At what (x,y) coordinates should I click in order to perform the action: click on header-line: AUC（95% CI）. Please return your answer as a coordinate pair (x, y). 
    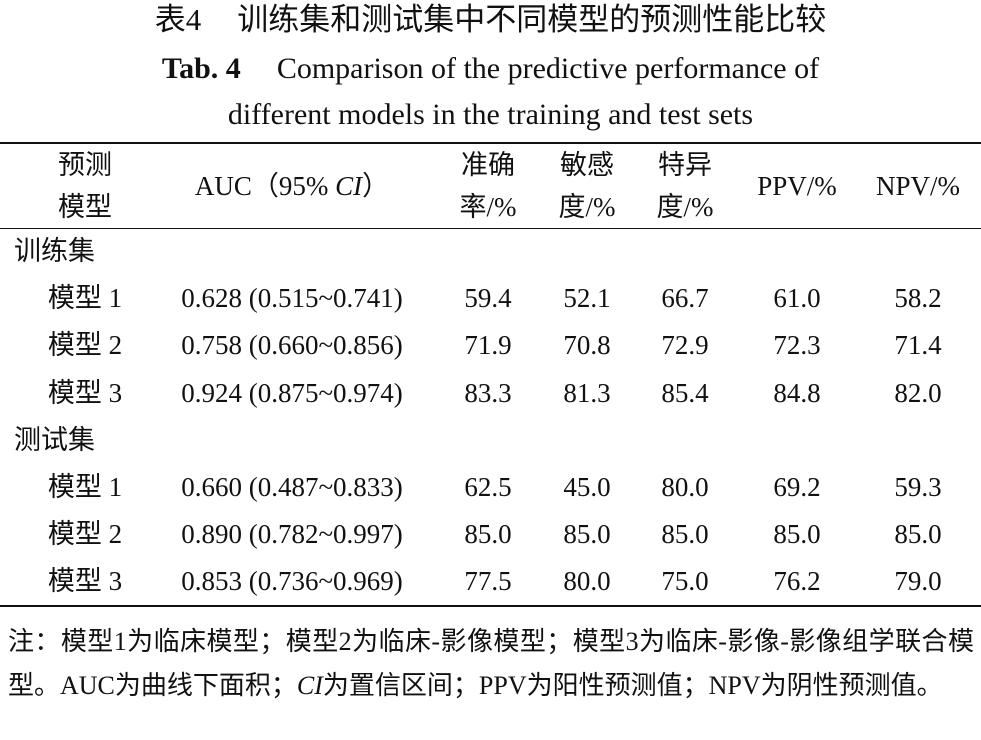
    Looking at the image, I should click on (292, 186).